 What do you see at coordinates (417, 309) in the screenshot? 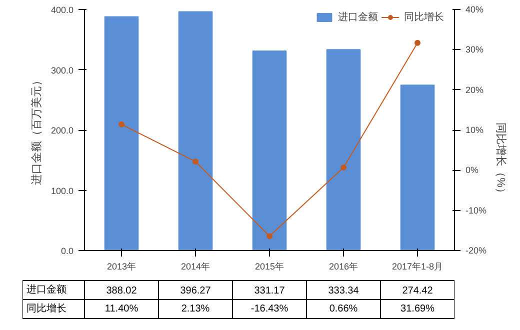
I see `data-label: 31.69%` at bounding box center [417, 309].